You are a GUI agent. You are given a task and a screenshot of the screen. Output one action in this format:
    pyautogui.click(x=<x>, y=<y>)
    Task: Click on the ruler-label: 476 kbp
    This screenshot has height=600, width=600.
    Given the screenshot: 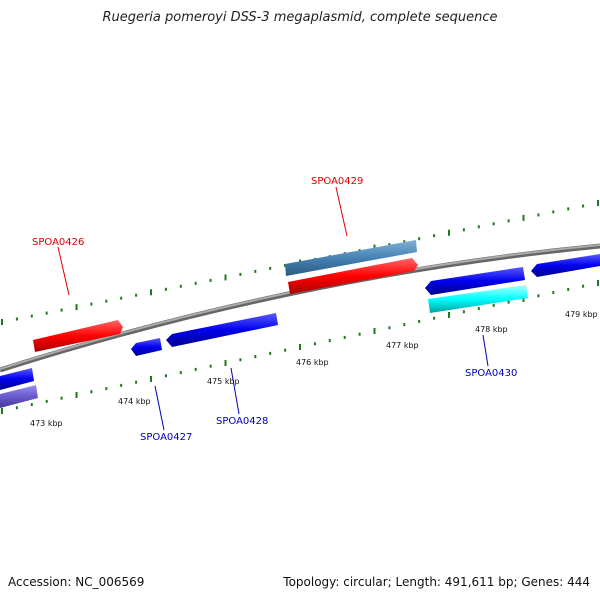 What is the action you would take?
    pyautogui.click(x=312, y=362)
    